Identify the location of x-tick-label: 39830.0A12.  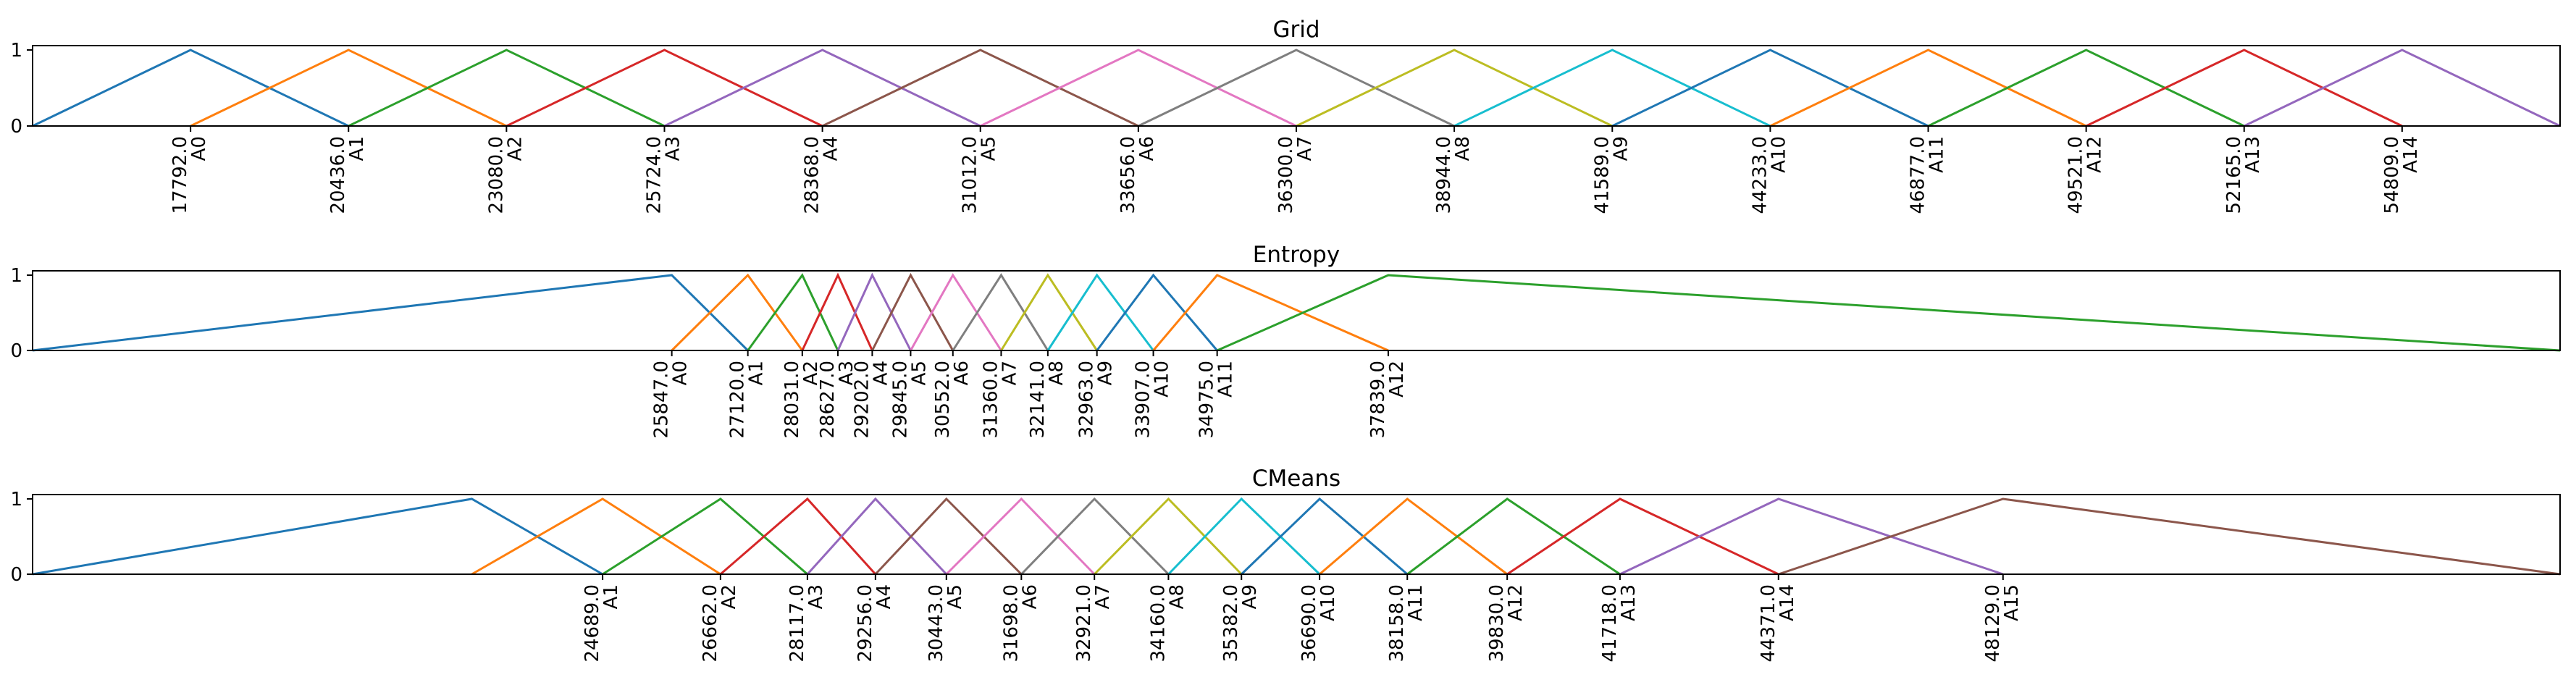
(1506, 623).